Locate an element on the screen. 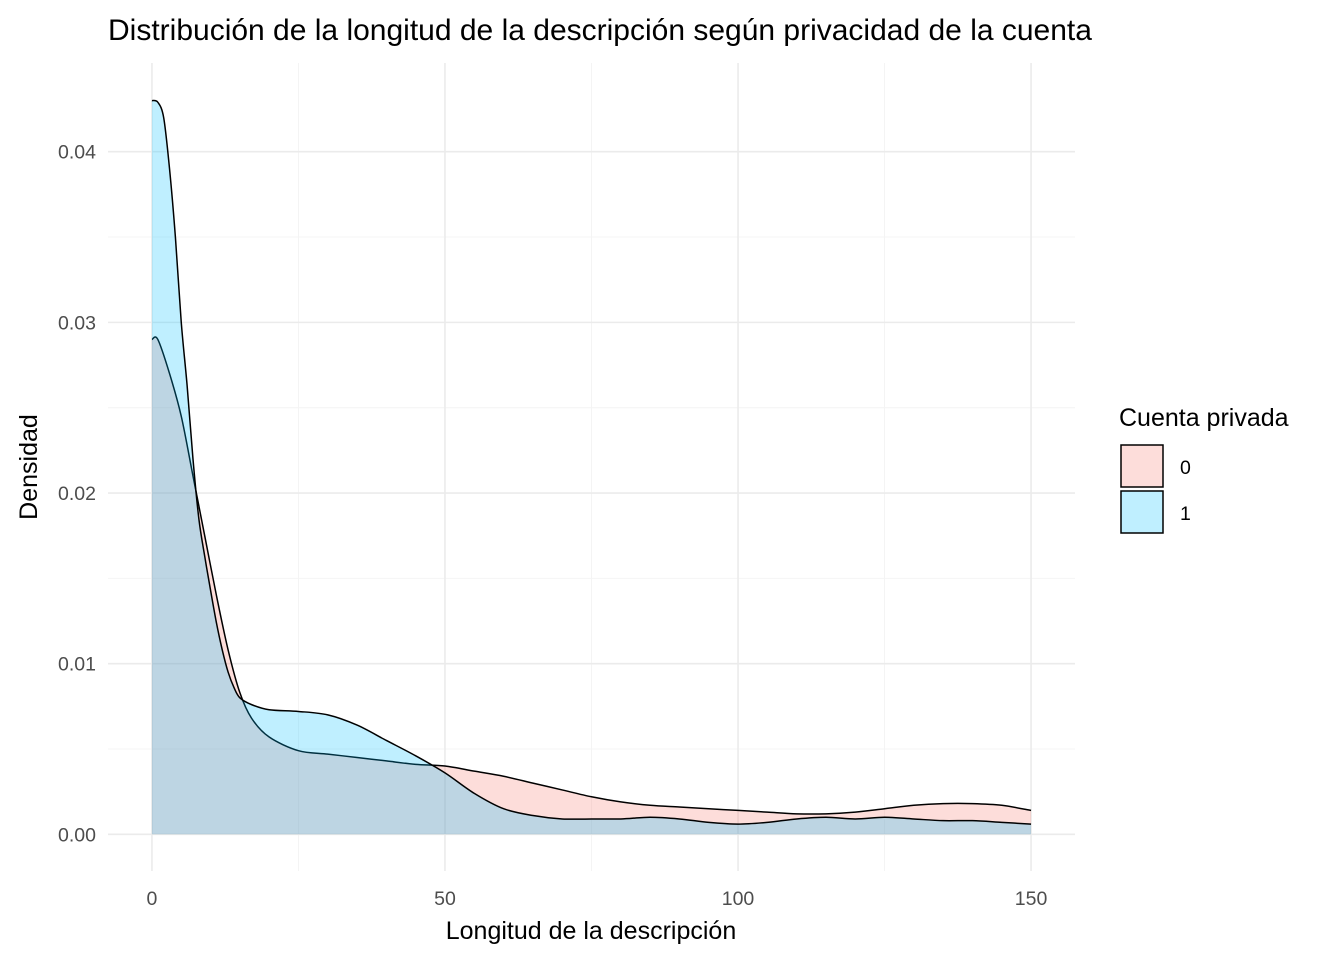 The image size is (1344, 965). x-tick-label: 100 is located at coordinates (738, 899).